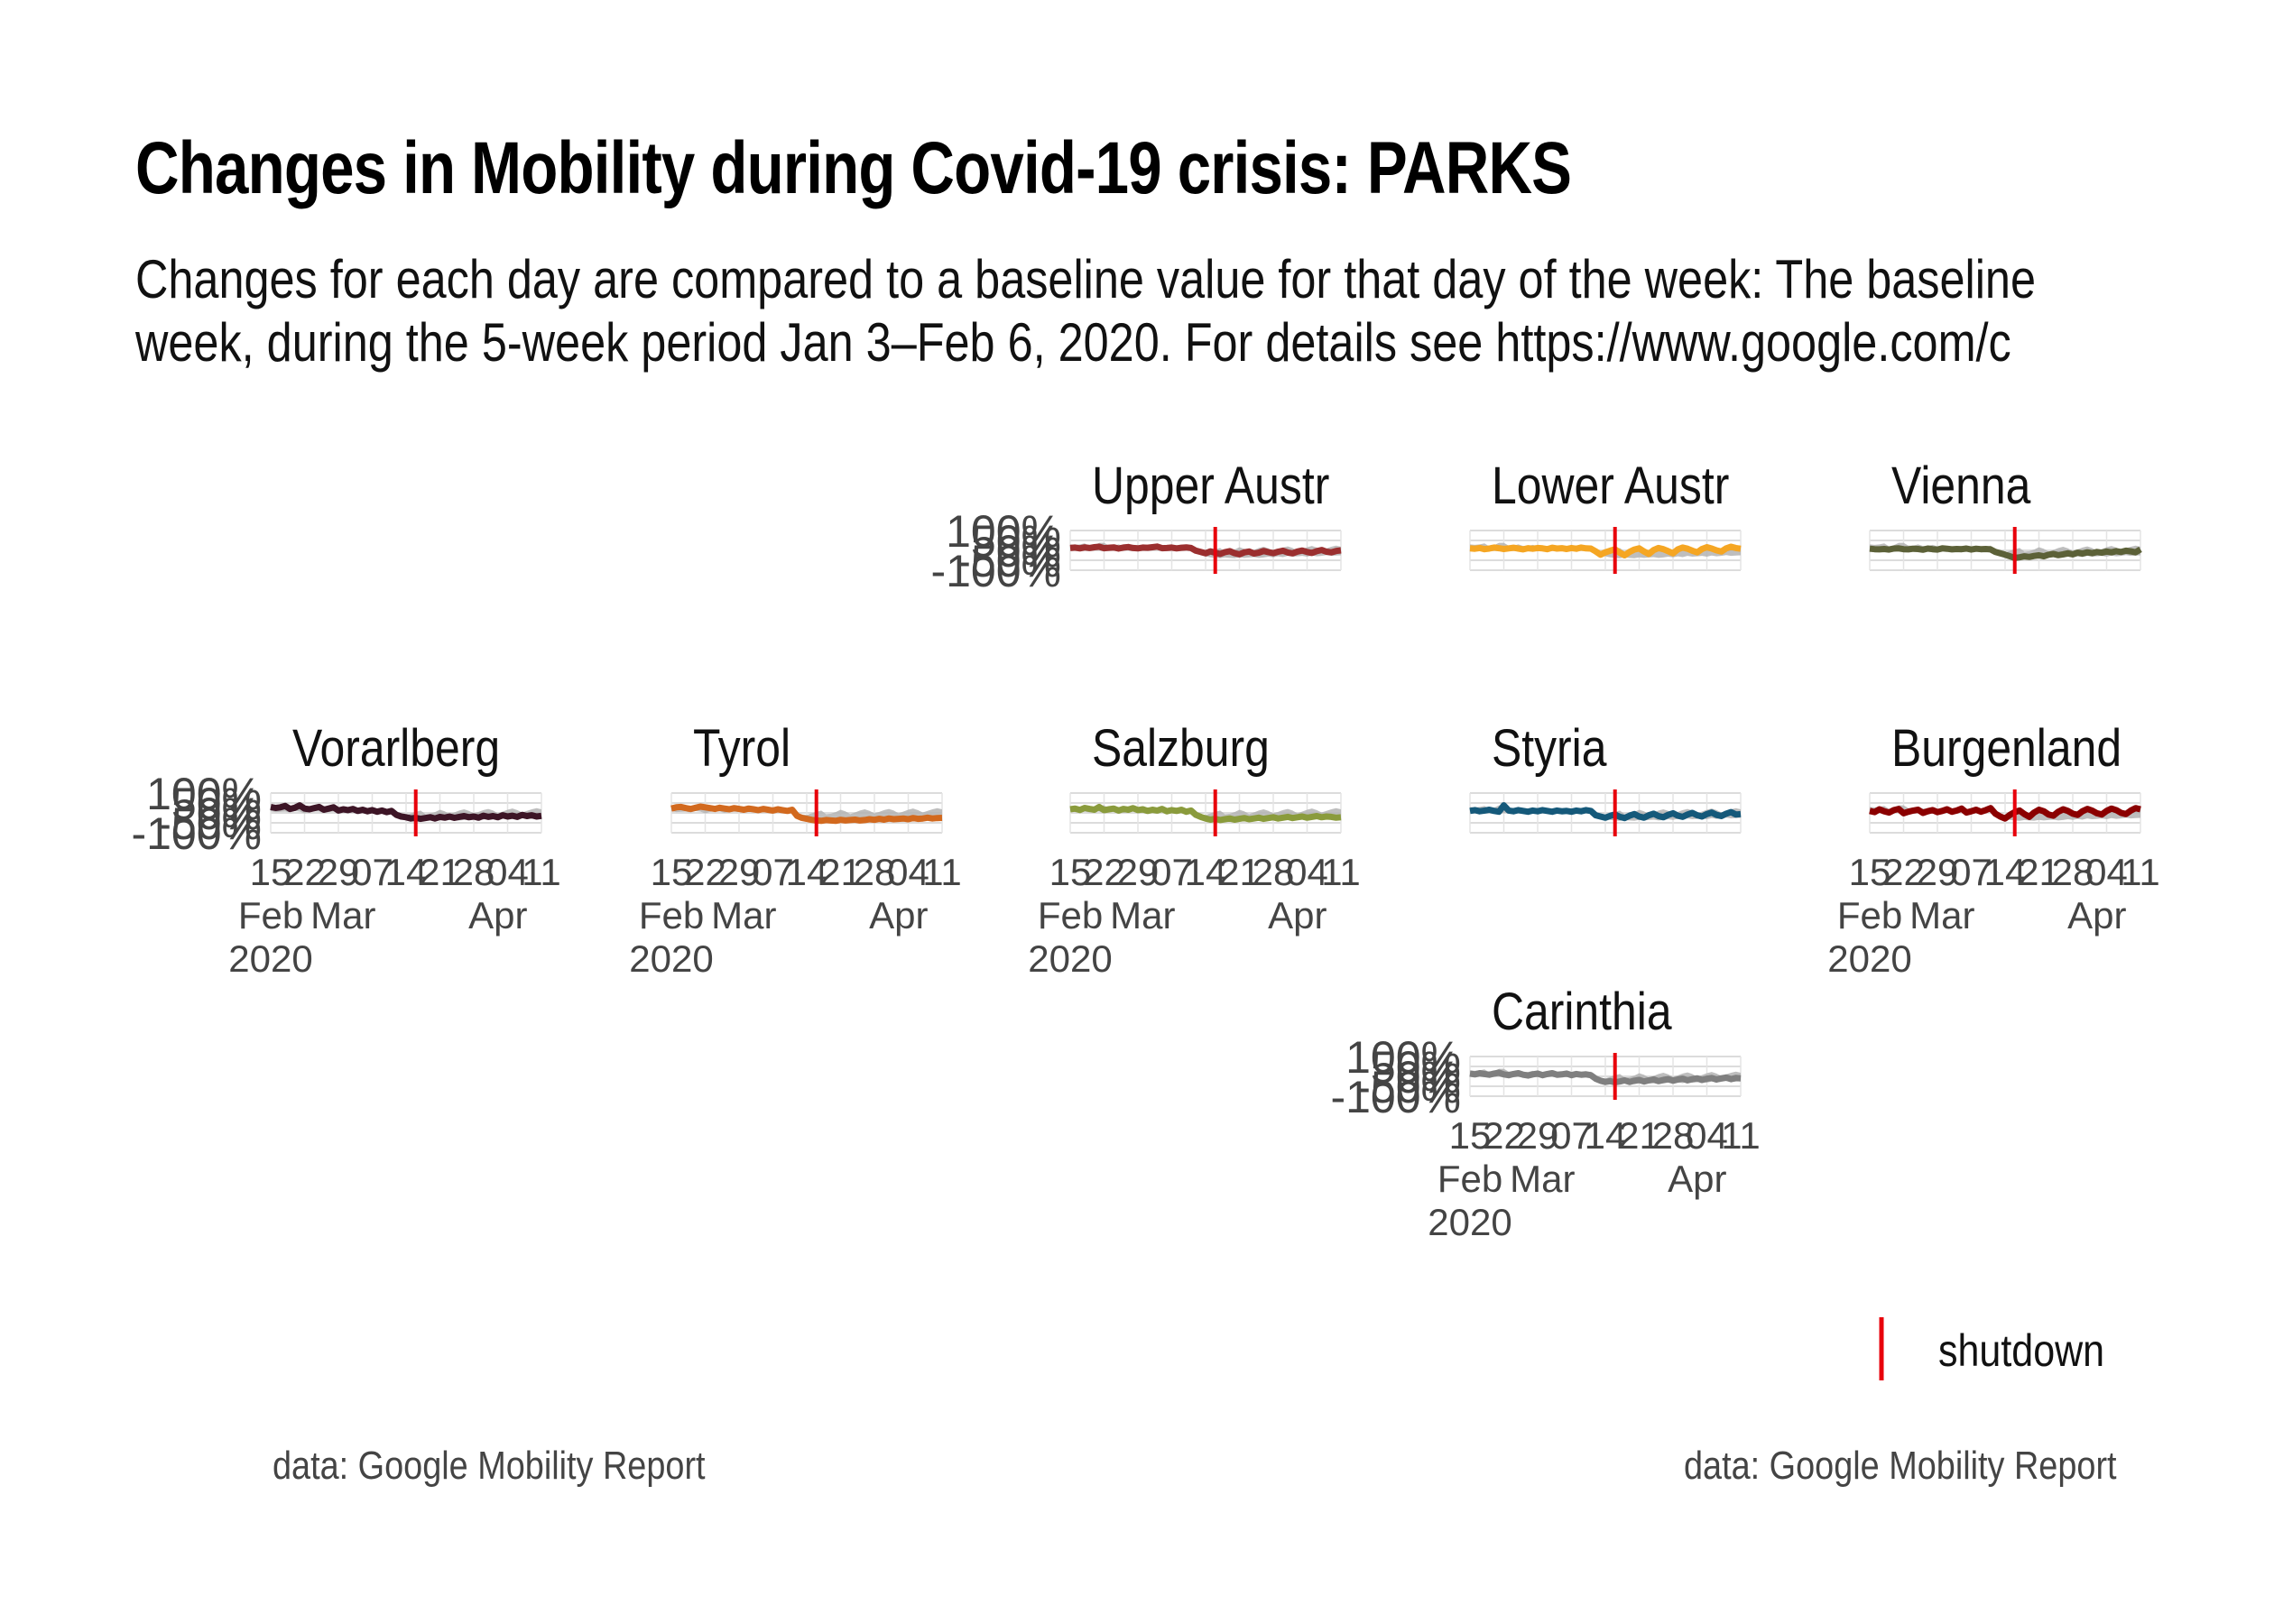 This screenshot has height=1624, width=2274. What do you see at coordinates (1901, 1466) in the screenshot?
I see `caption-right: data: Google Mobility Report` at bounding box center [1901, 1466].